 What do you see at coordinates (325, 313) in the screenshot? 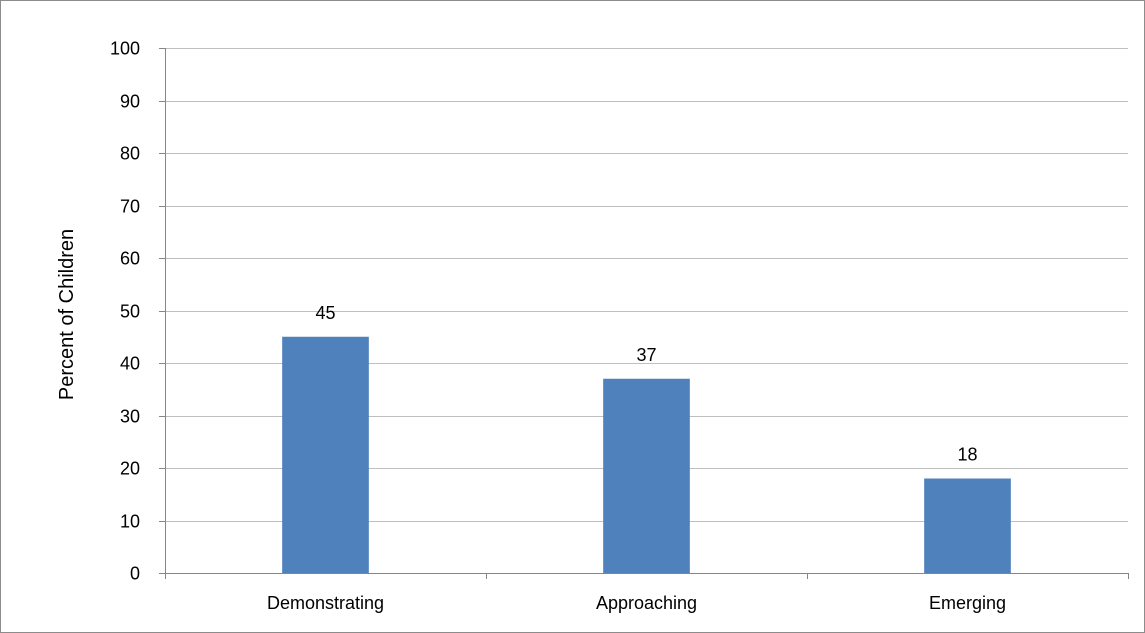
I see `data-label: 45` at bounding box center [325, 313].